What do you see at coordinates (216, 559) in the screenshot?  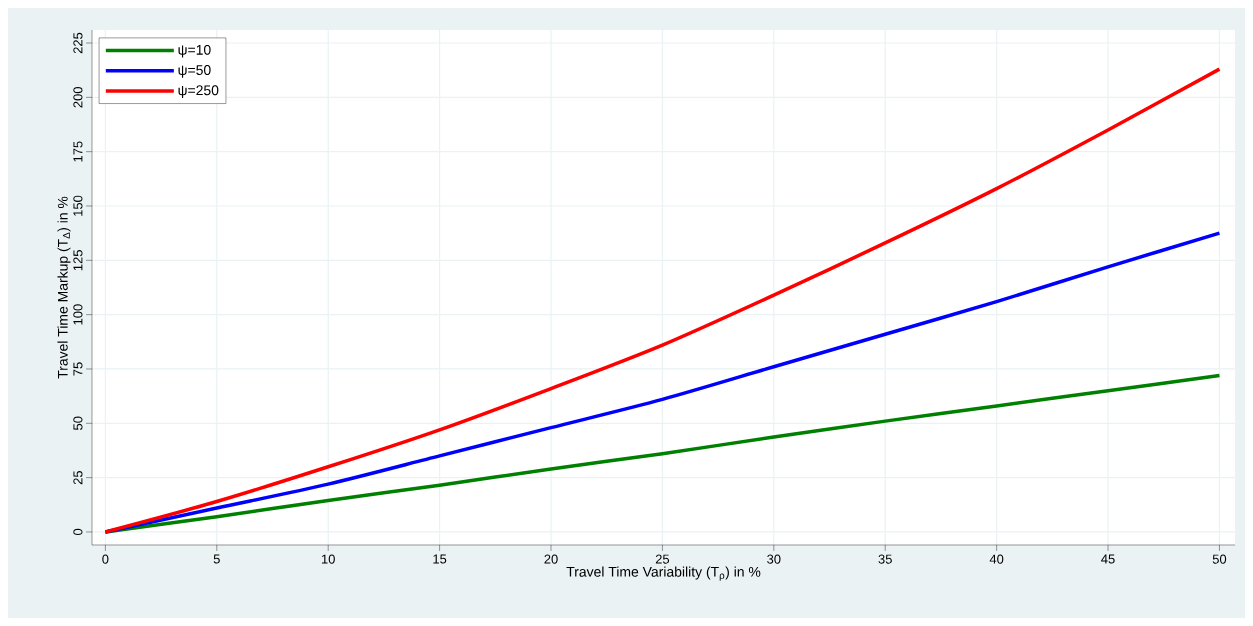 I see `x-tick-label: 5` at bounding box center [216, 559].